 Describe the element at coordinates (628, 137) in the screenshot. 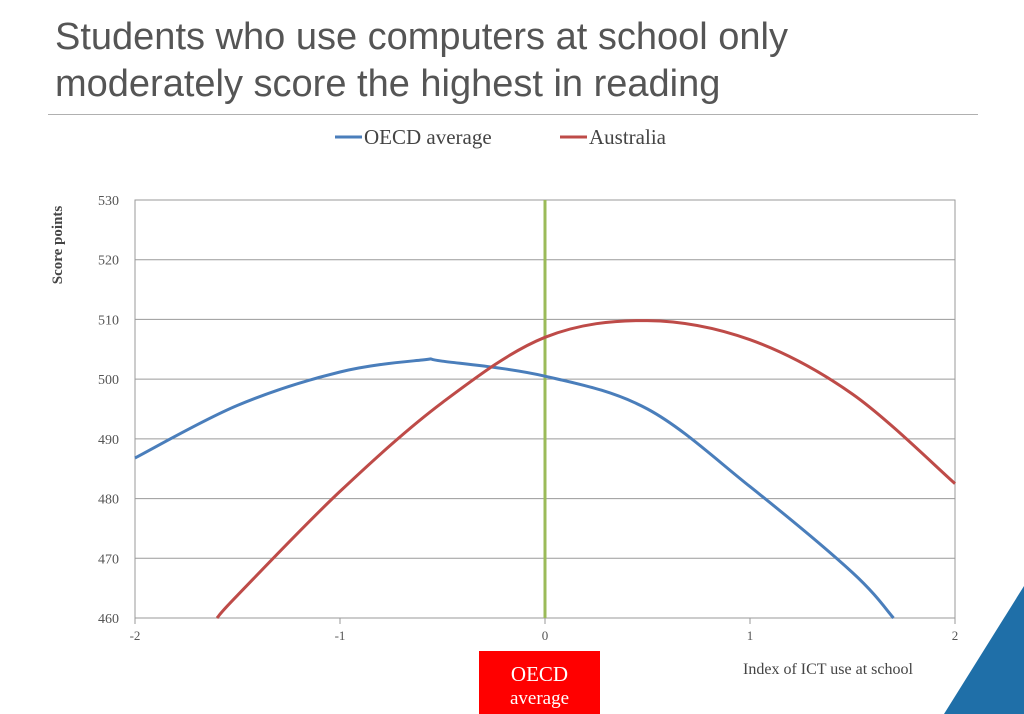

I see `legend-label-australia: Australia` at that location.